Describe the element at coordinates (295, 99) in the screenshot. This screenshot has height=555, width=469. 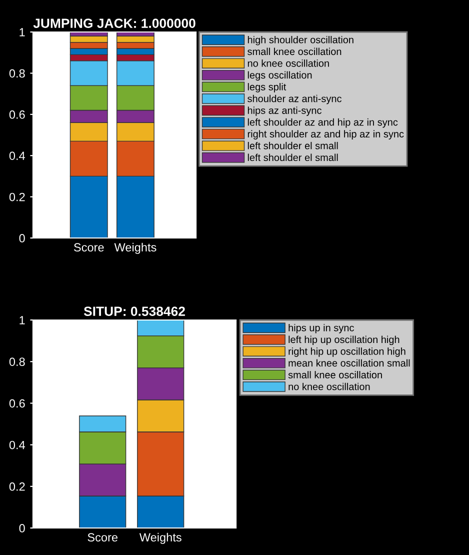
I see `legend-label: shoulder az anti-sync` at that location.